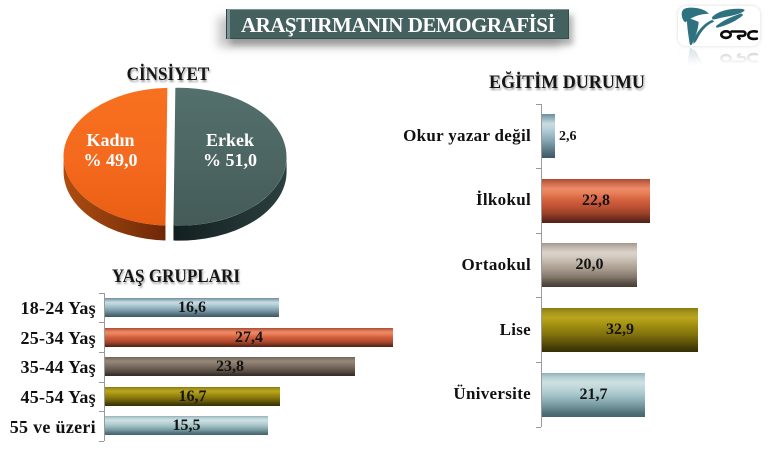 This screenshot has height=452, width=769. Describe the element at coordinates (230, 160) in the screenshot. I see `svg-text: % 51,0` at that location.